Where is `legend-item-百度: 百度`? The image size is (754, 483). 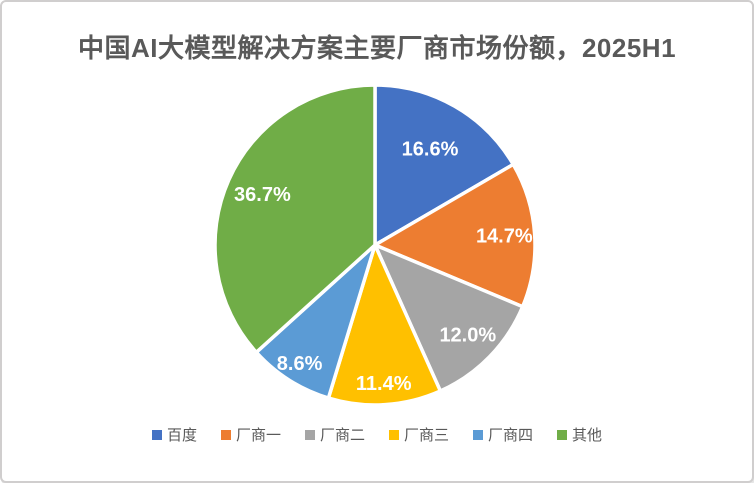
legend-item-百度: 百度 is located at coordinates (174, 434).